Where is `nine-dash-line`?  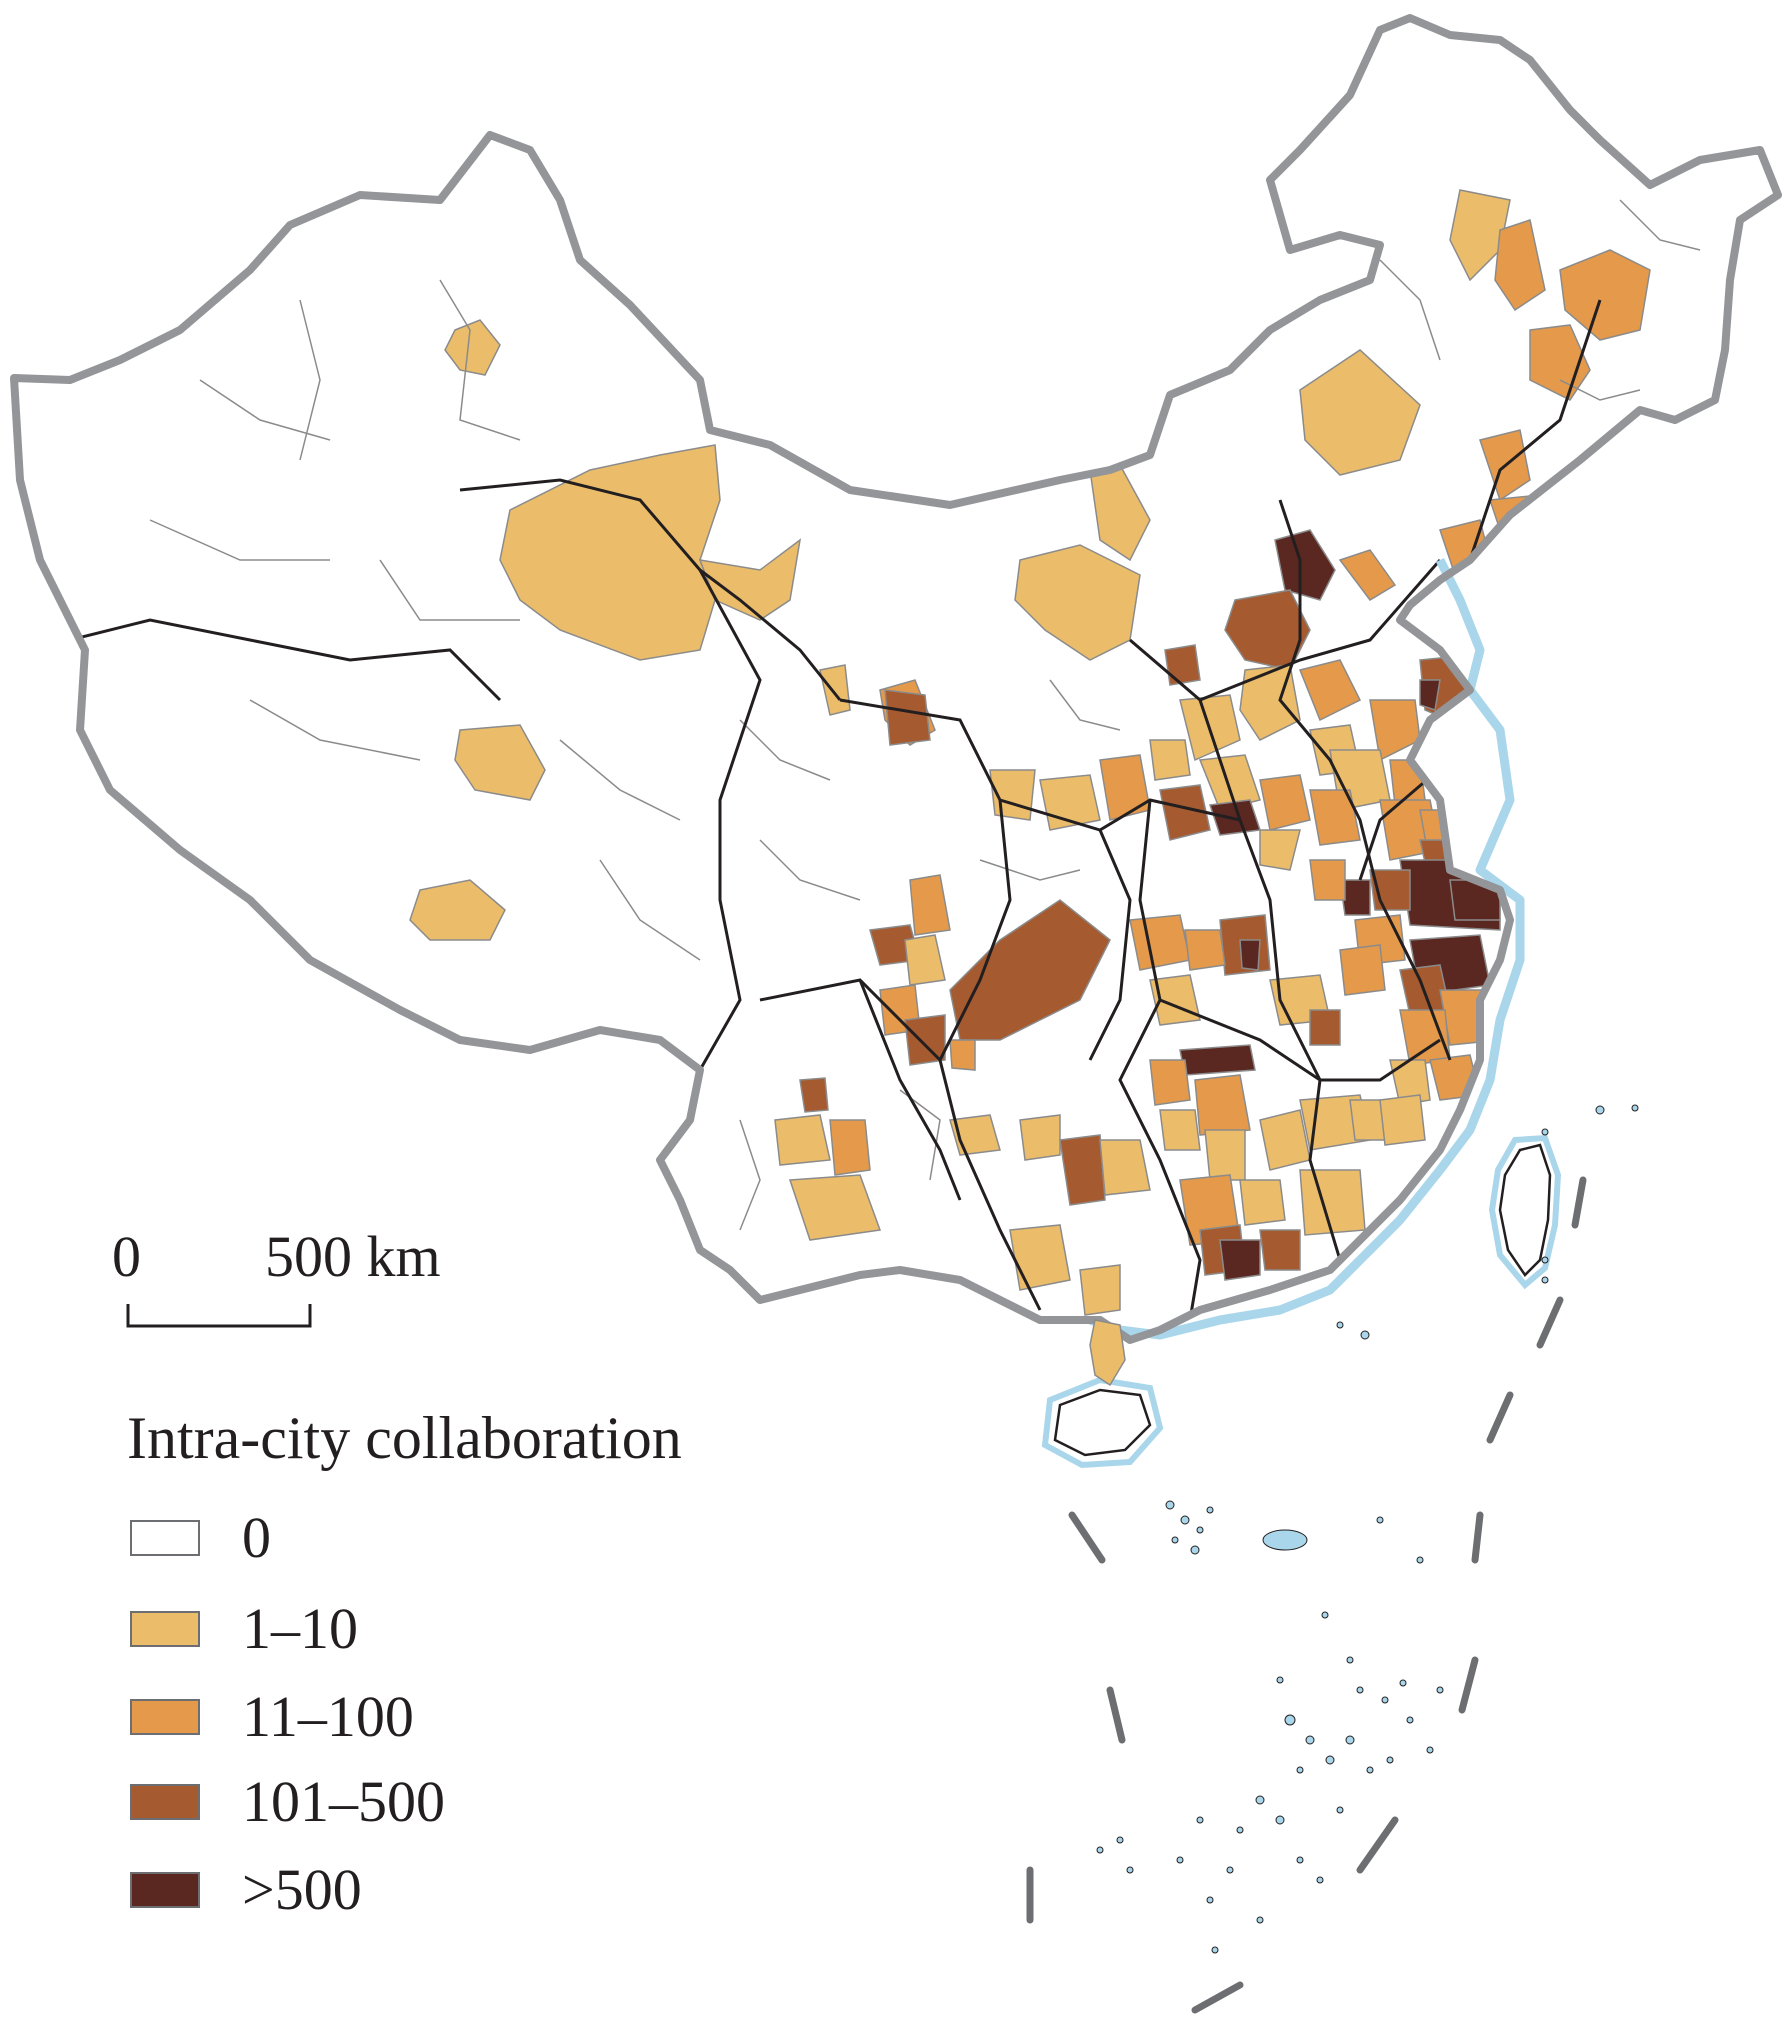 nine-dash-line is located at coordinates (1306, 1595).